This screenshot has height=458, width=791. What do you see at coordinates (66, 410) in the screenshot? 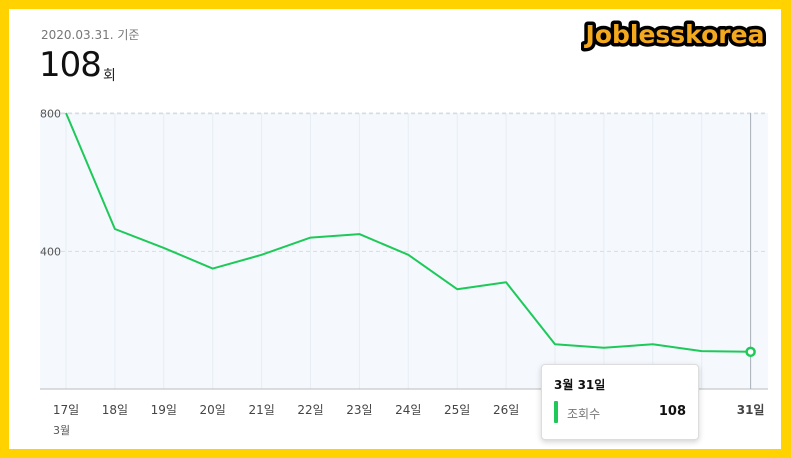
I see `x-tick-label: 17일` at bounding box center [66, 410].